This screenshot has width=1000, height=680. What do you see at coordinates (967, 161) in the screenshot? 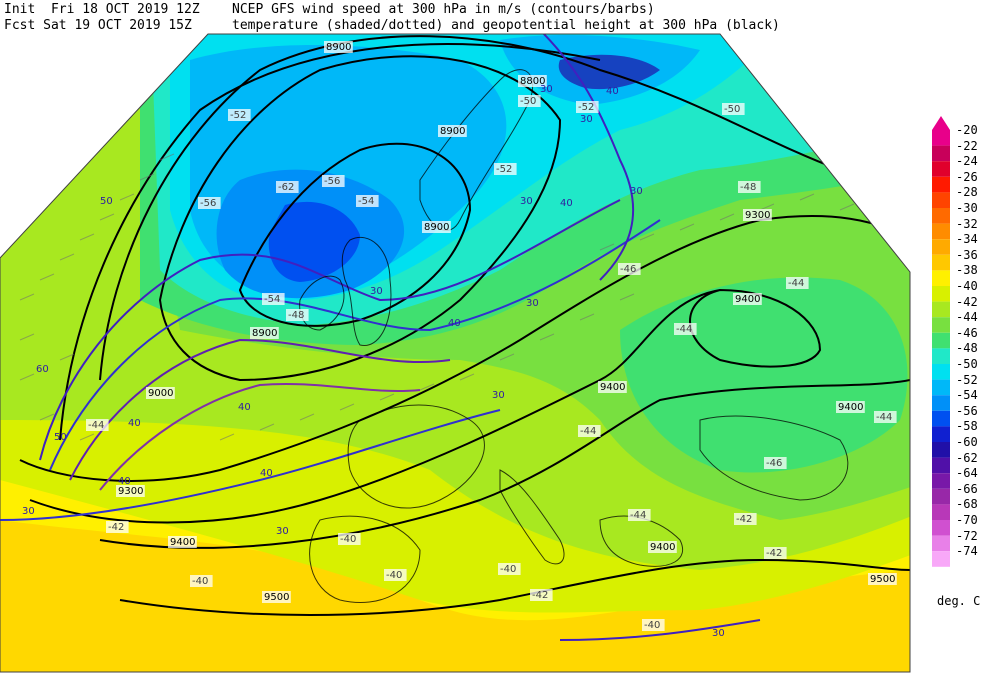
I see `colorbar-tick-label: -24` at bounding box center [967, 161].